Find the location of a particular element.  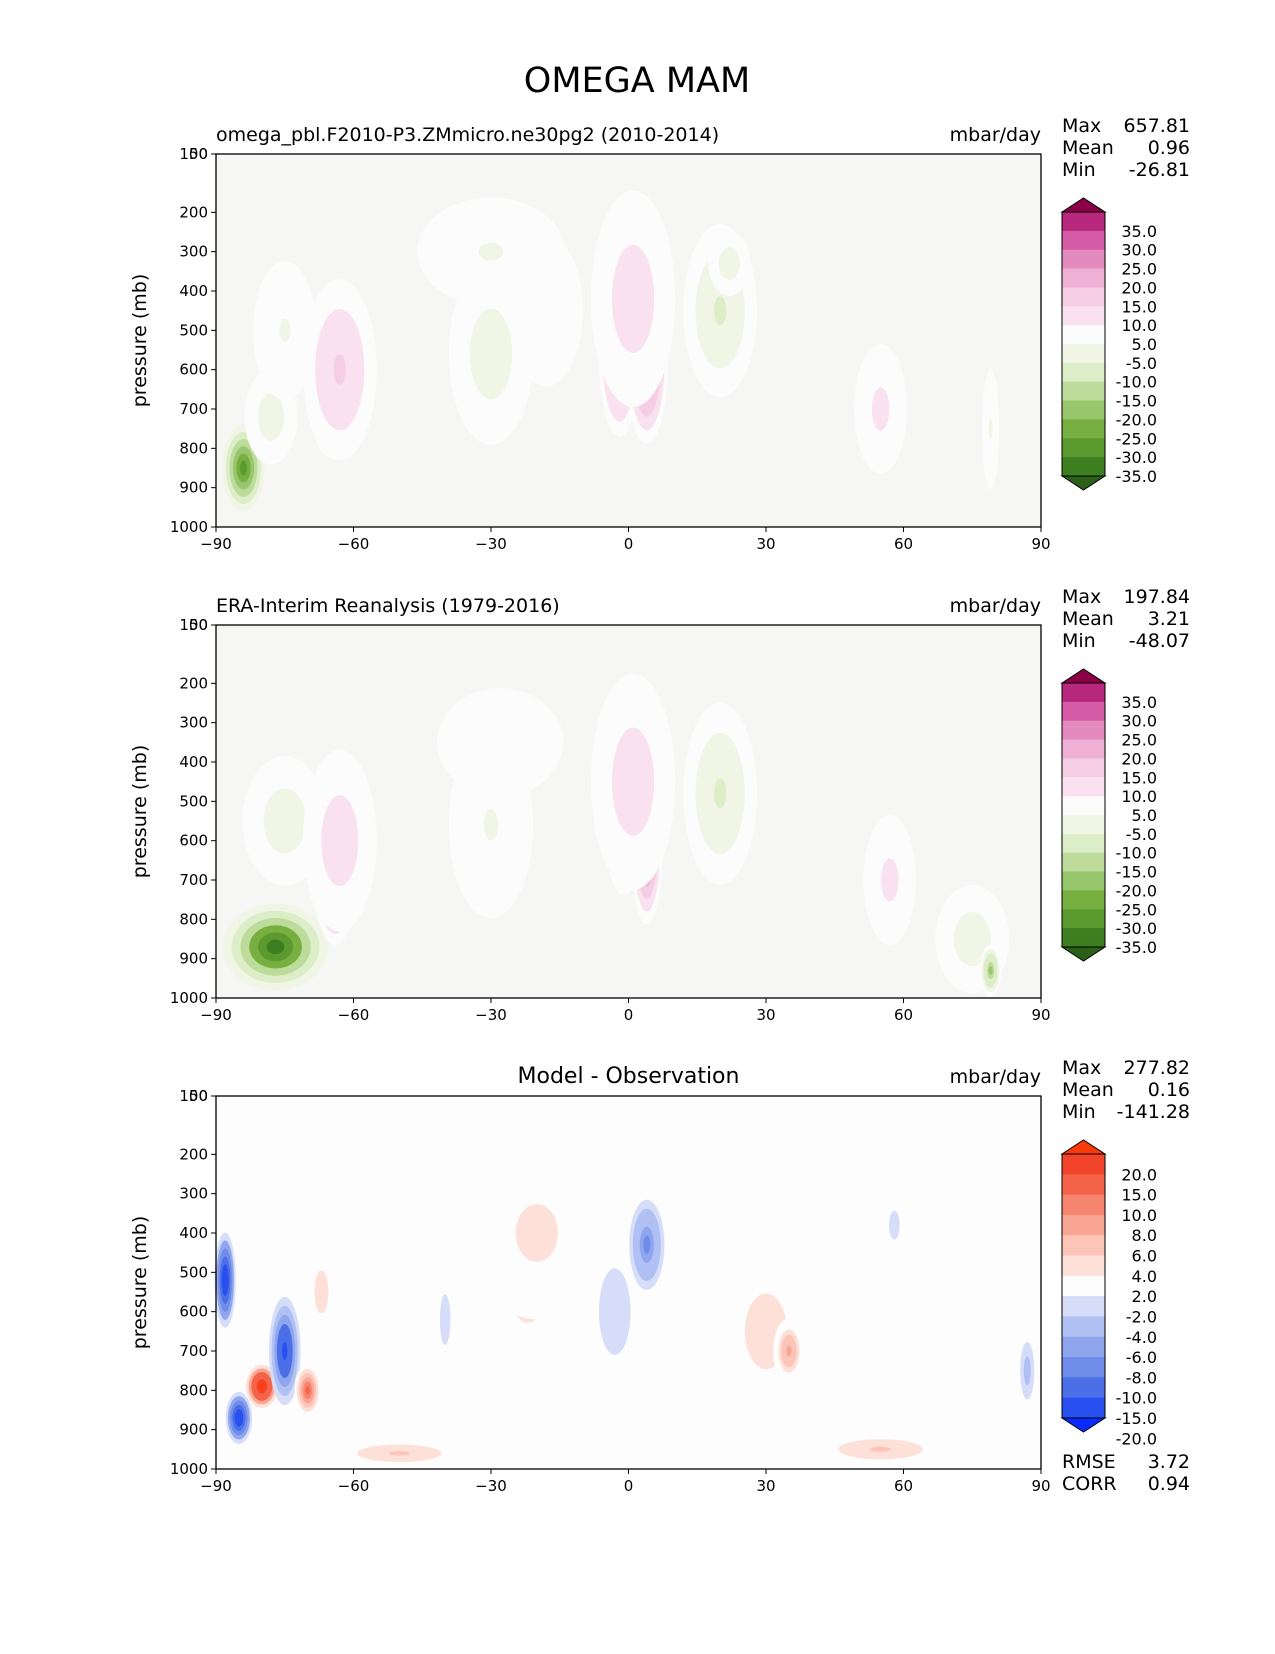

colorbar-tick-label: -2.0 is located at coordinates (1141, 1316).